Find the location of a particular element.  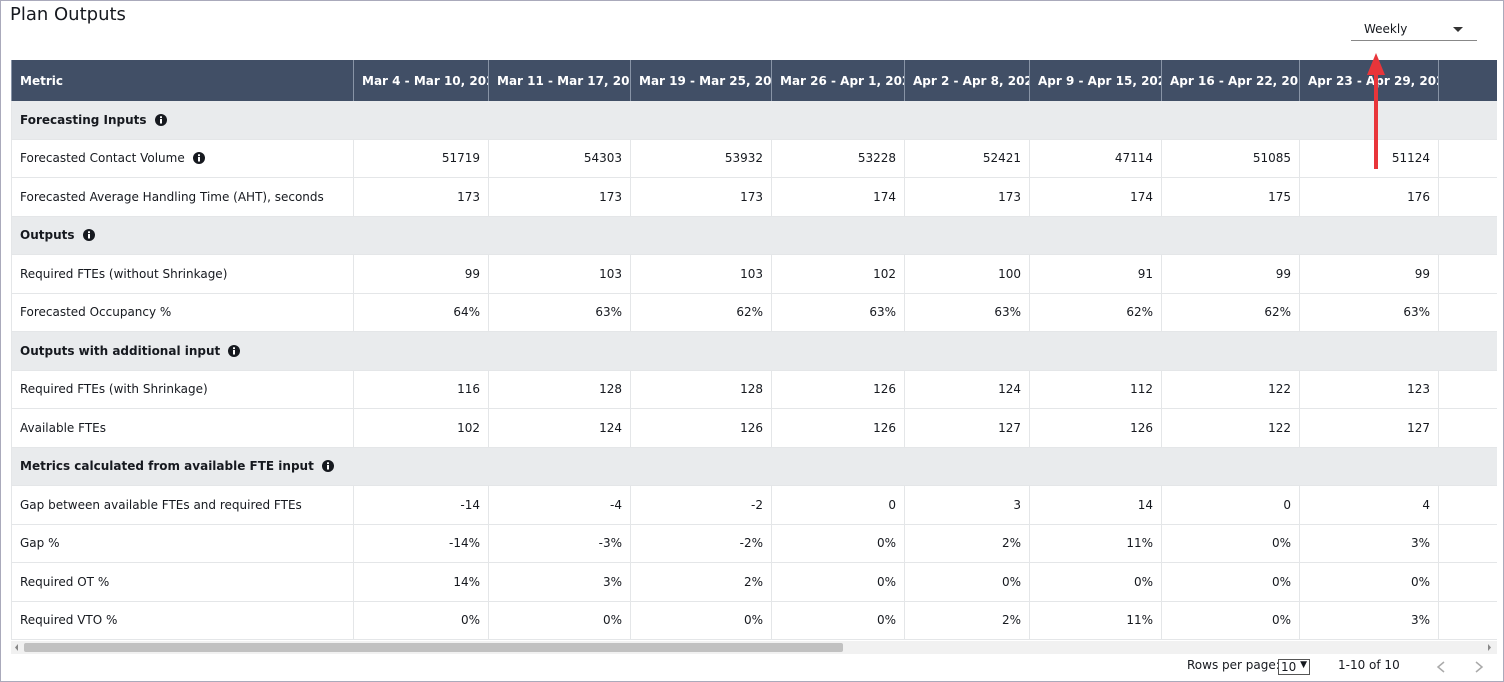

metric-cell: Required FTEs (with Shrinkage) is located at coordinates (182, 389).